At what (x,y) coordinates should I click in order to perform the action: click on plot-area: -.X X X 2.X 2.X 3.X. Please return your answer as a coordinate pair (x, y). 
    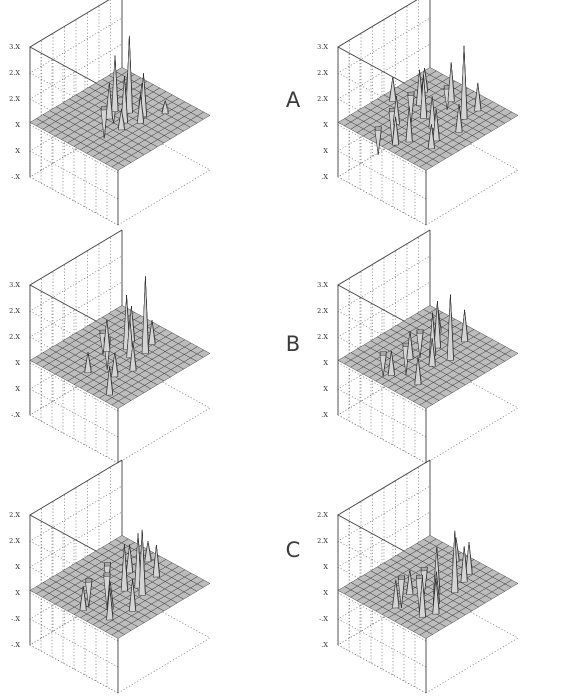
    Looking at the image, I should click on (110, 113).